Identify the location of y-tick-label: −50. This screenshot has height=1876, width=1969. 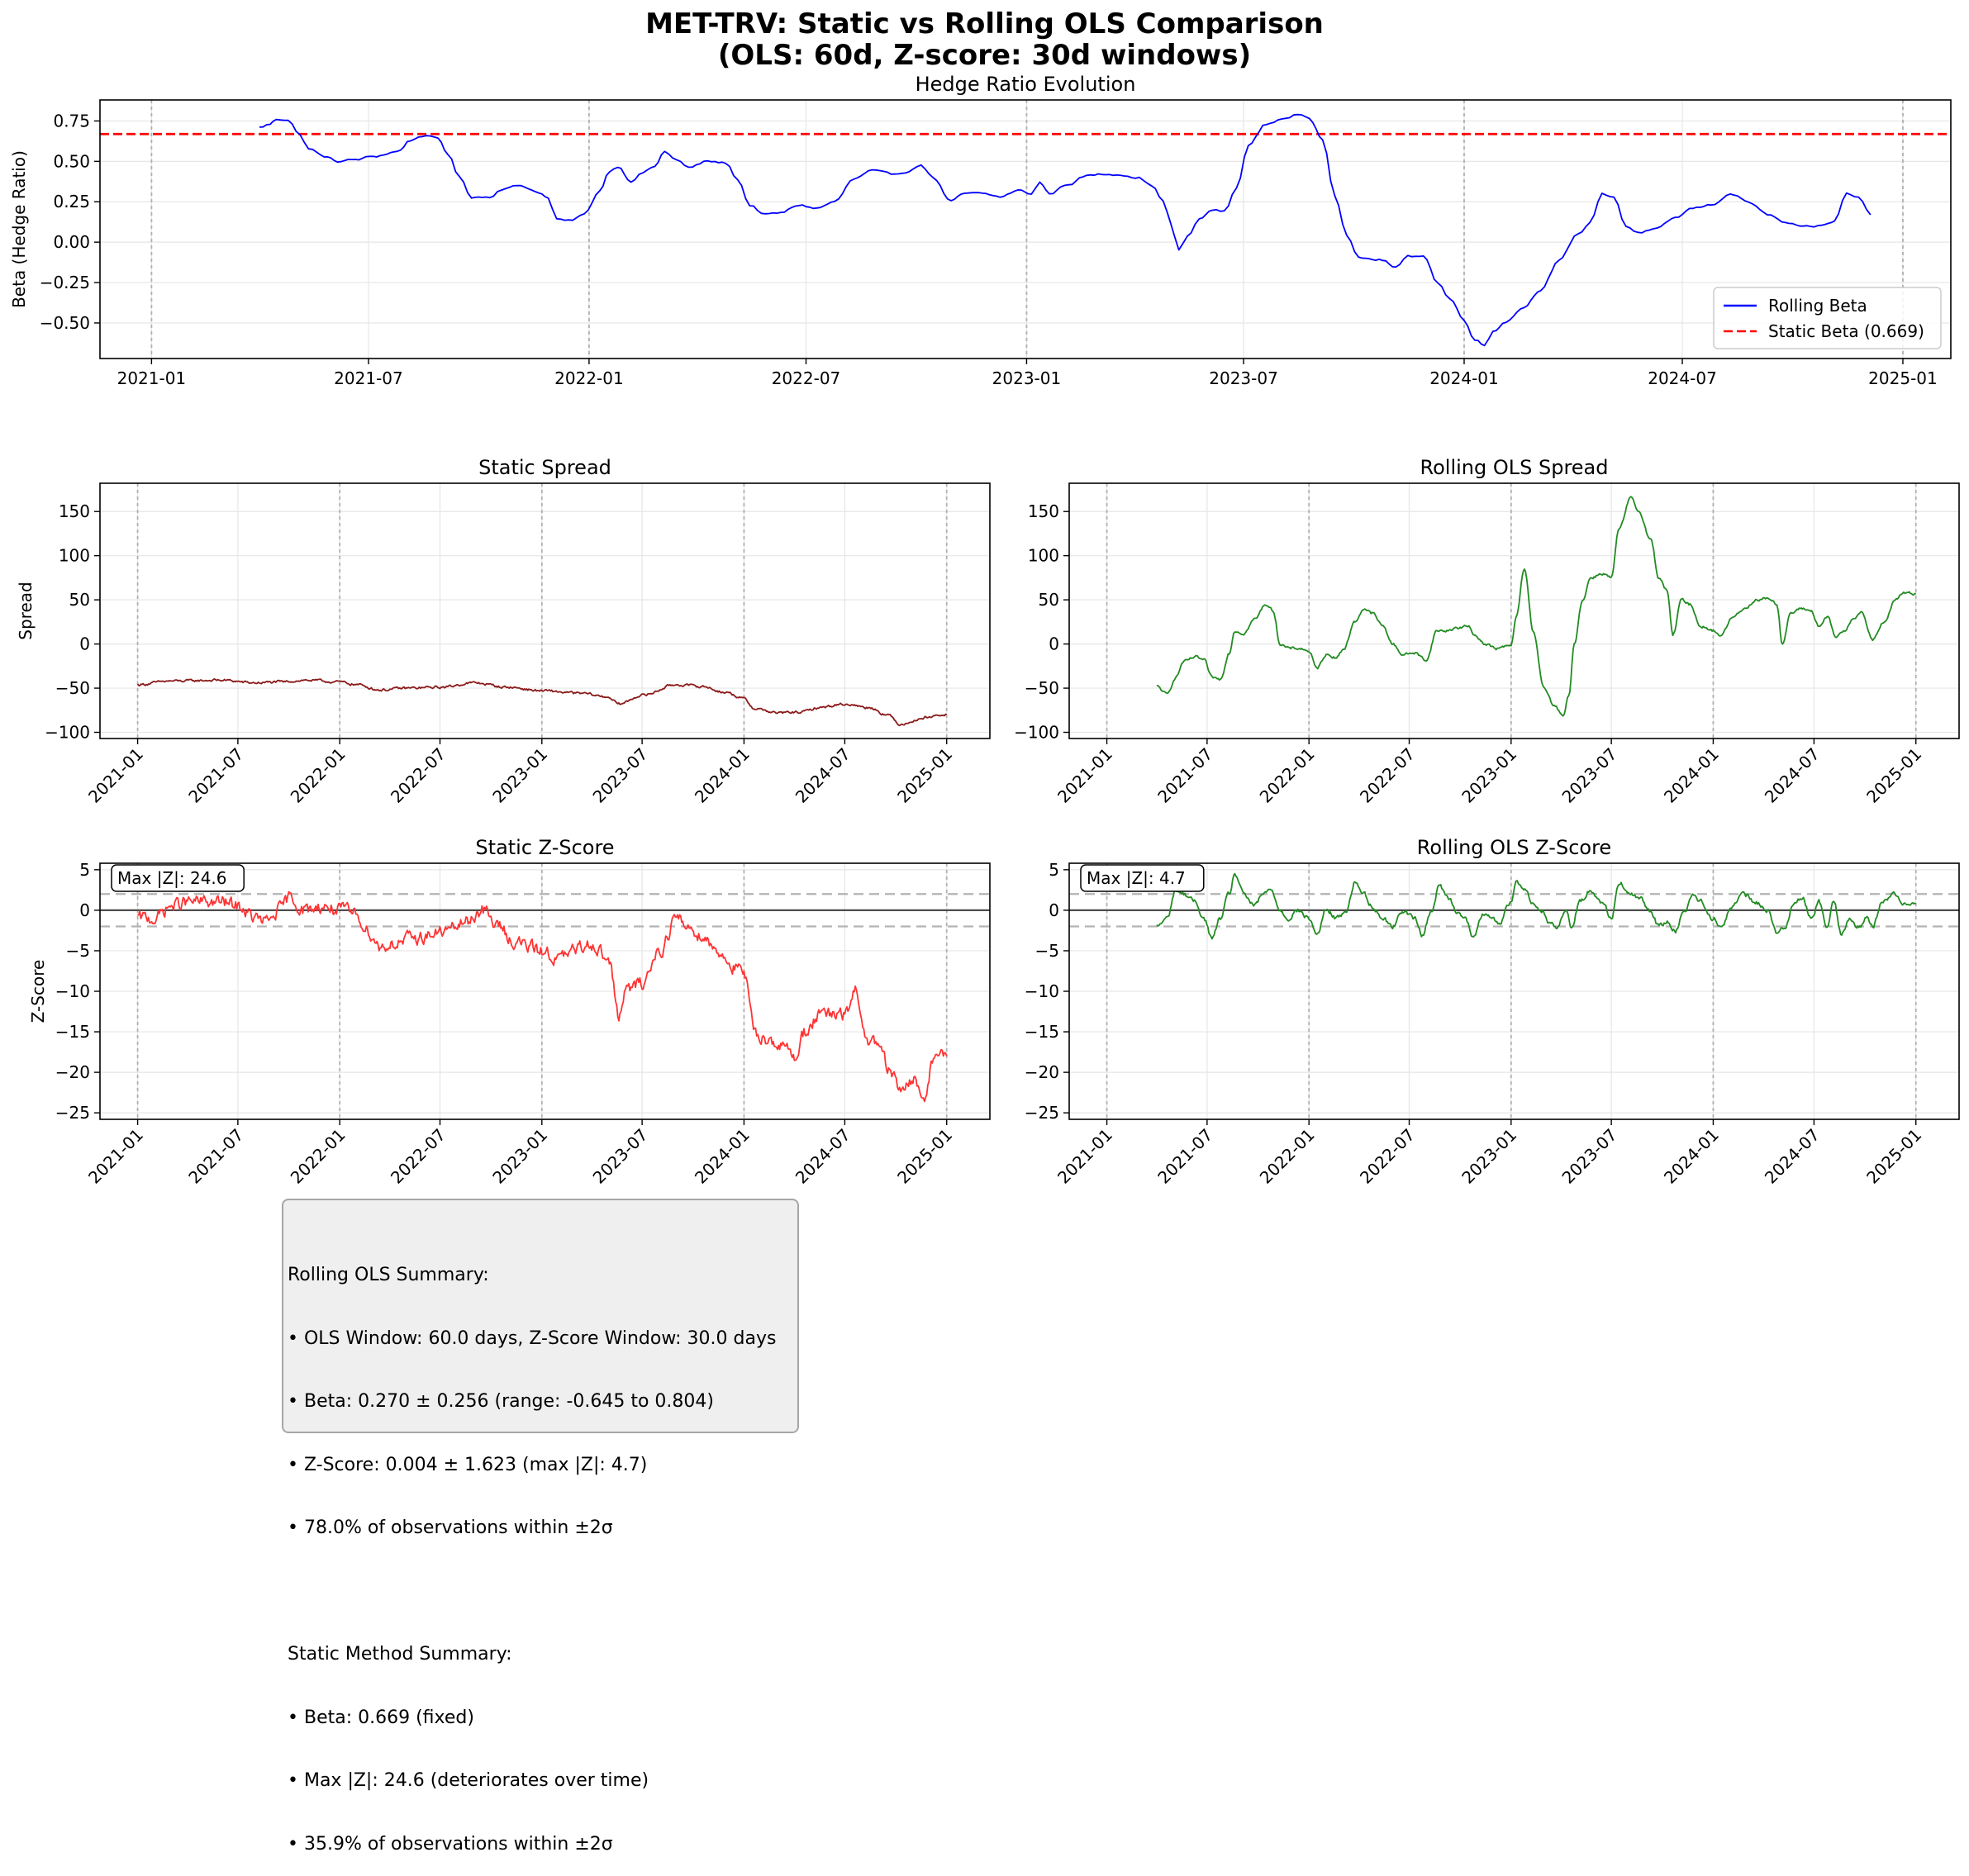
(1042, 688).